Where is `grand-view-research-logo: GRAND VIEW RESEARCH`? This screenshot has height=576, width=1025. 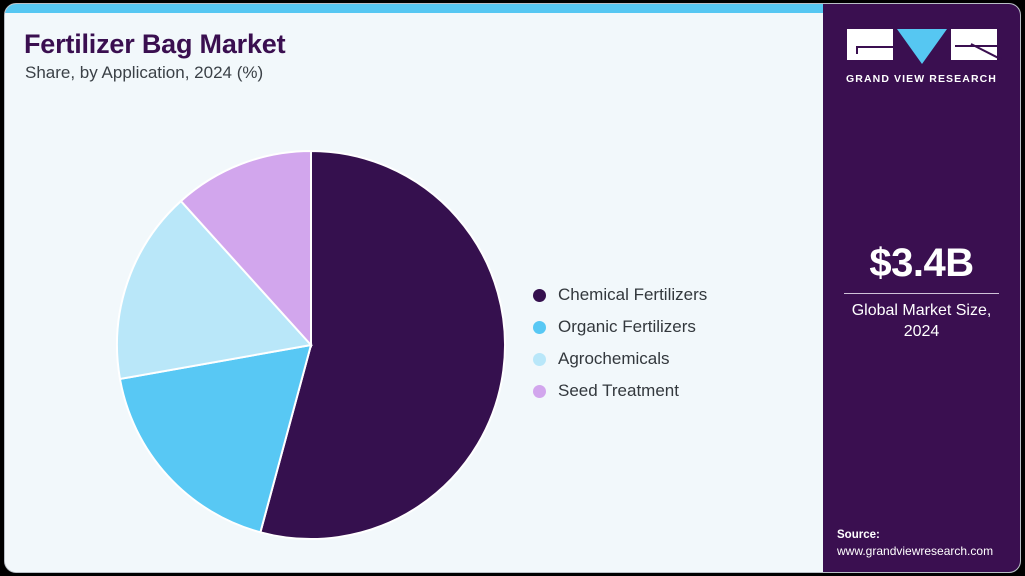
grand-view-research-logo: GRAND VIEW RESEARCH is located at coordinates (921, 57).